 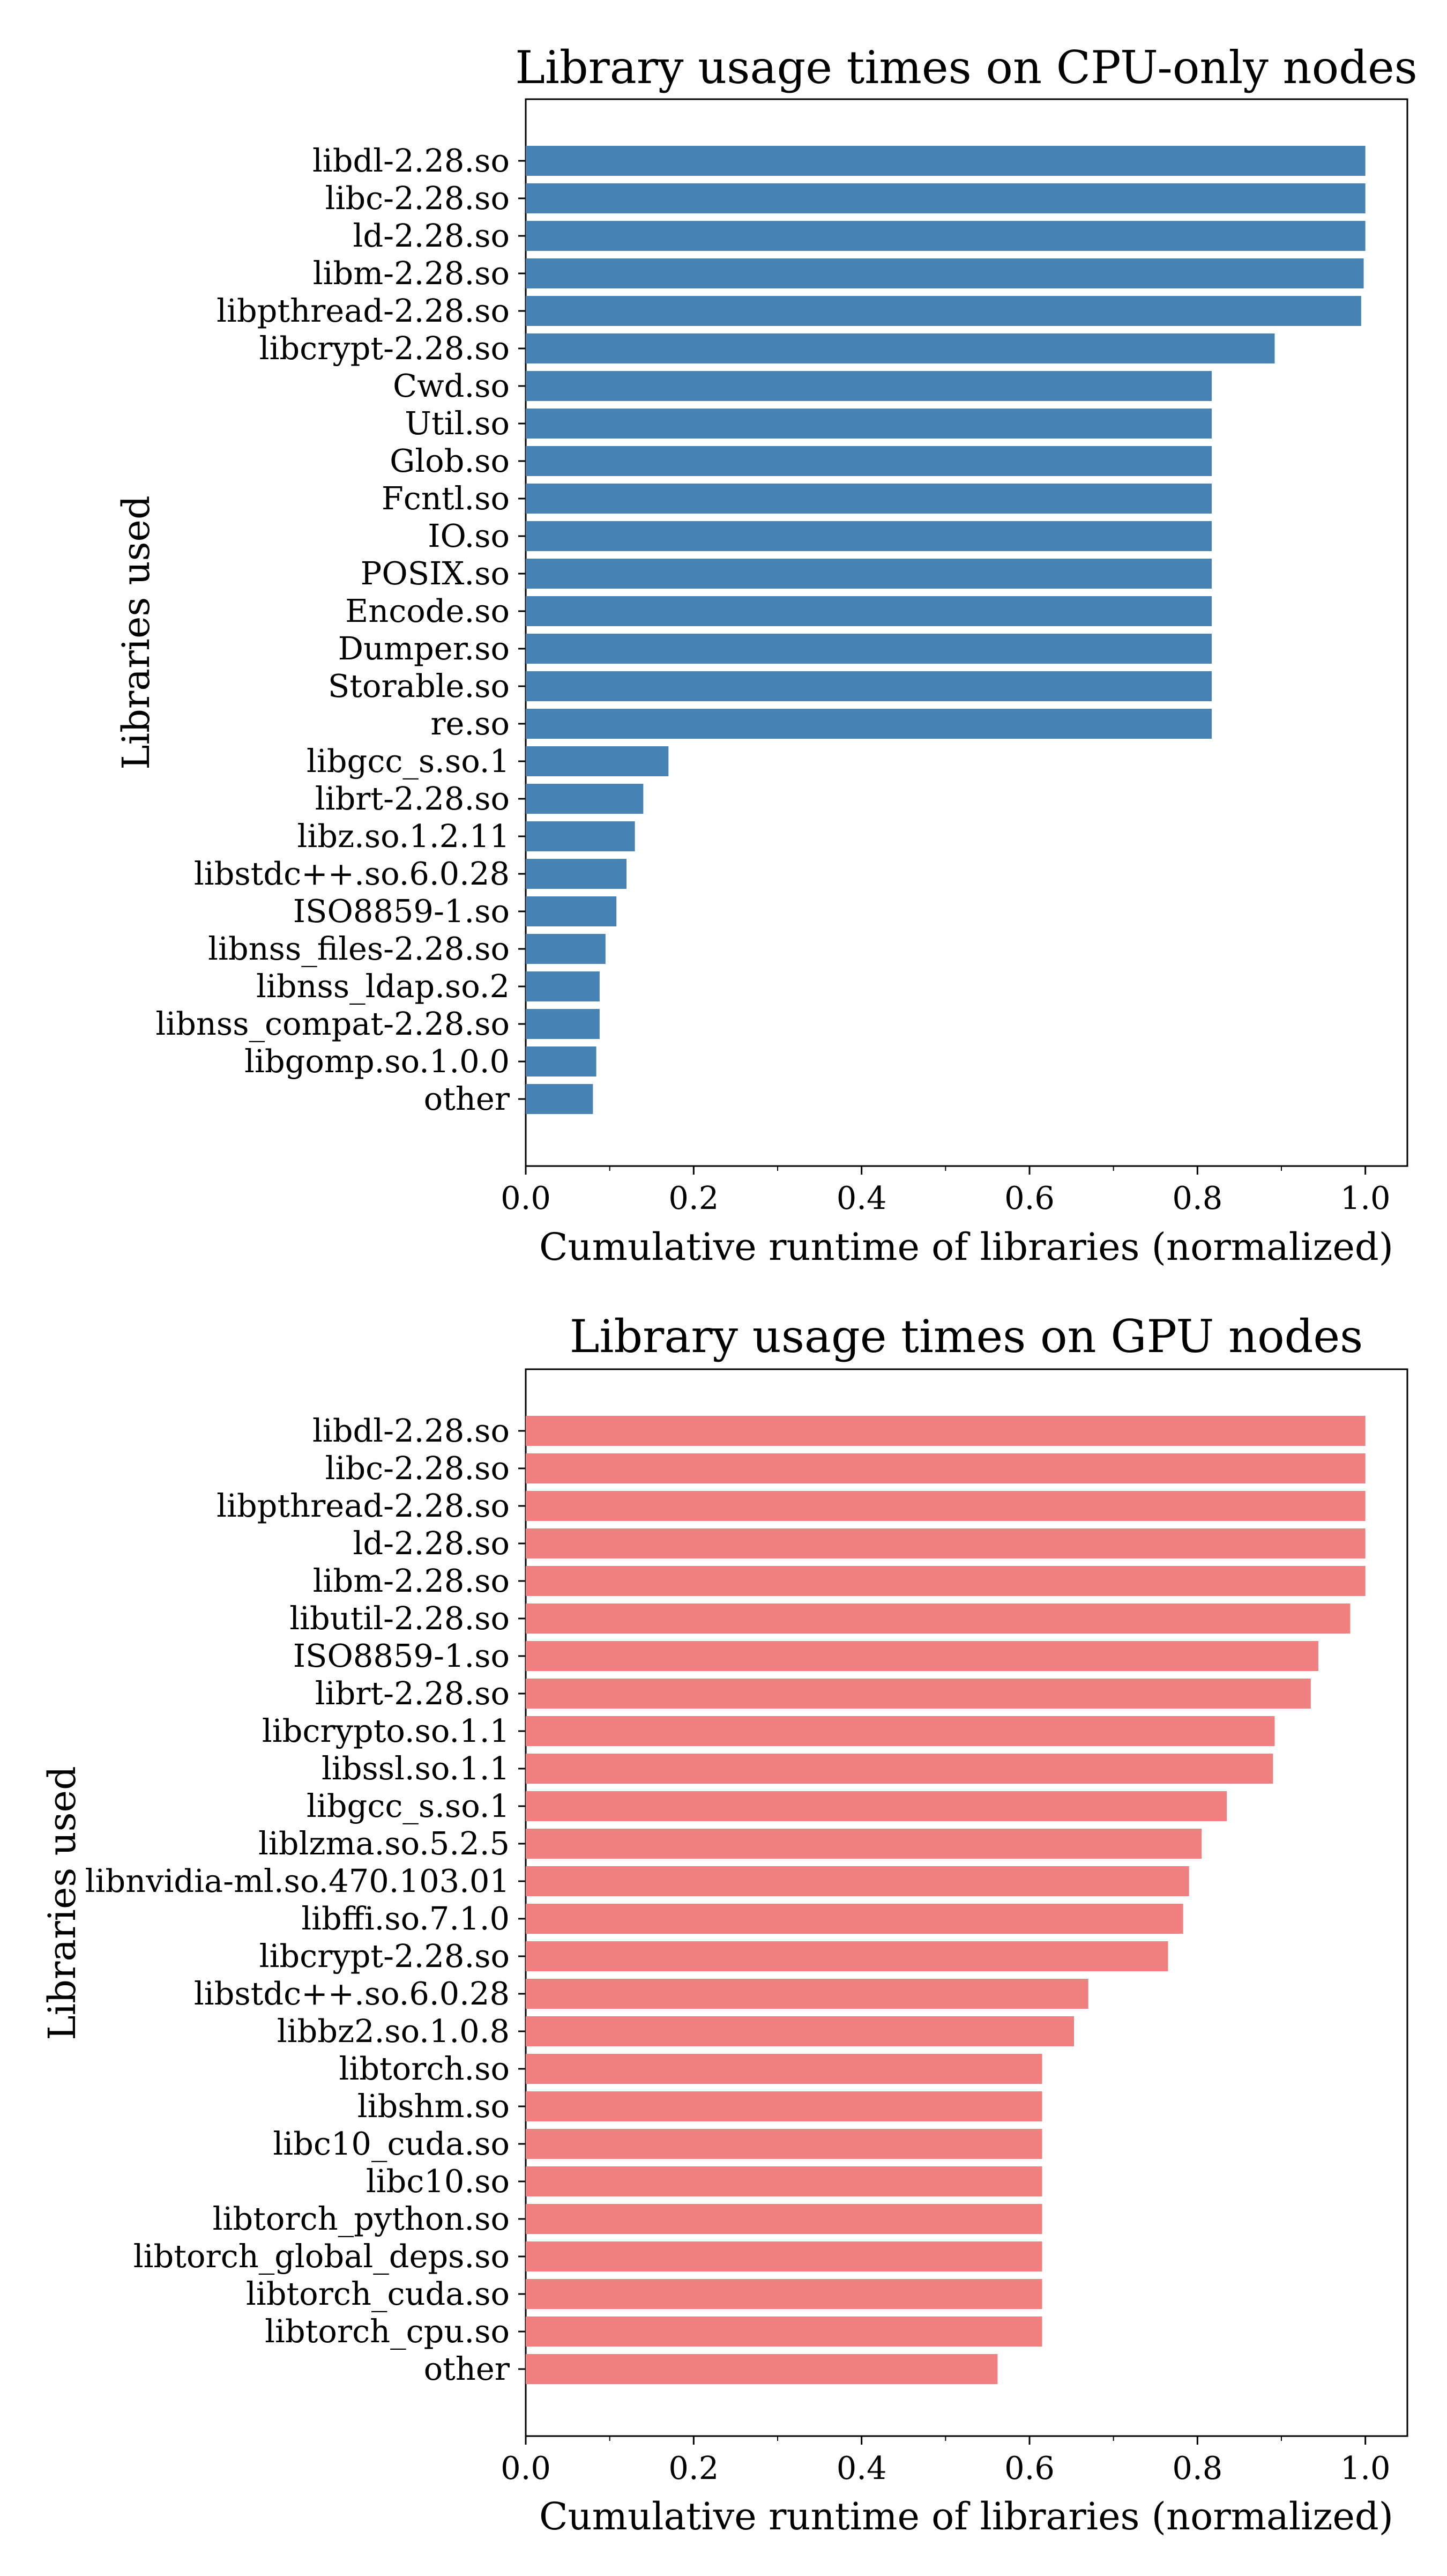 What do you see at coordinates (433, 2107) in the screenshot?
I see `gpu-category-label: libshm.so` at bounding box center [433, 2107].